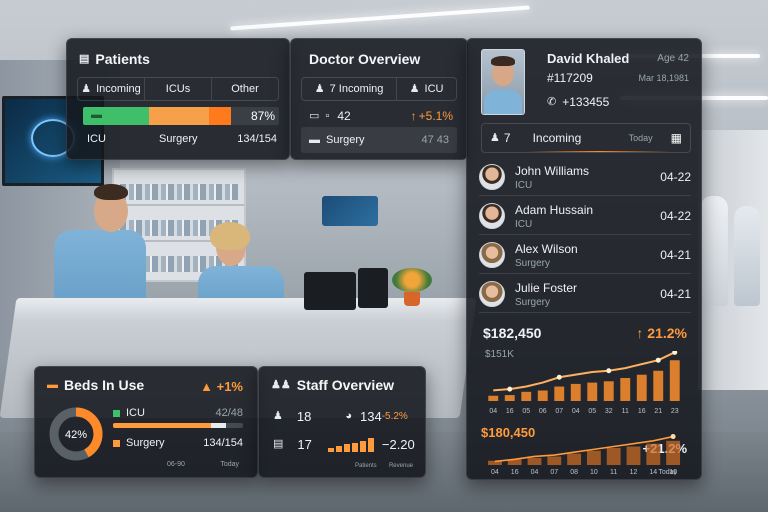 This screenshot has height=512, width=768. Describe the element at coordinates (585, 177) in the screenshot. I see `doctor-list-item: John Williams ICU 04-22` at that location.